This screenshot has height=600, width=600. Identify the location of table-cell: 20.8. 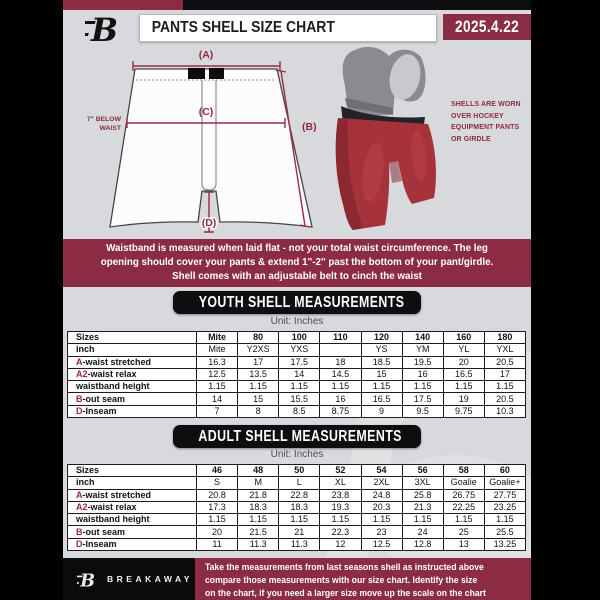
(217, 495).